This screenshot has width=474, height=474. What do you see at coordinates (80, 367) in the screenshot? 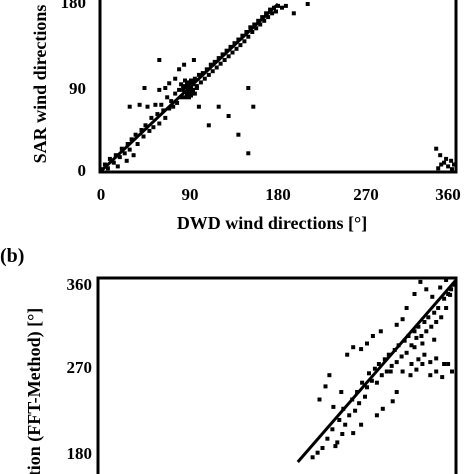
I see `panel-b-y-tick: 270` at bounding box center [80, 367].